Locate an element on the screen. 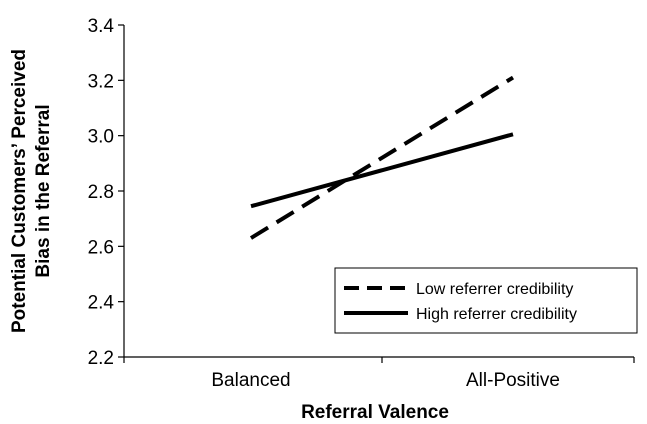 The height and width of the screenshot is (424, 647). y-tick-label: 3.4 is located at coordinates (101, 26).